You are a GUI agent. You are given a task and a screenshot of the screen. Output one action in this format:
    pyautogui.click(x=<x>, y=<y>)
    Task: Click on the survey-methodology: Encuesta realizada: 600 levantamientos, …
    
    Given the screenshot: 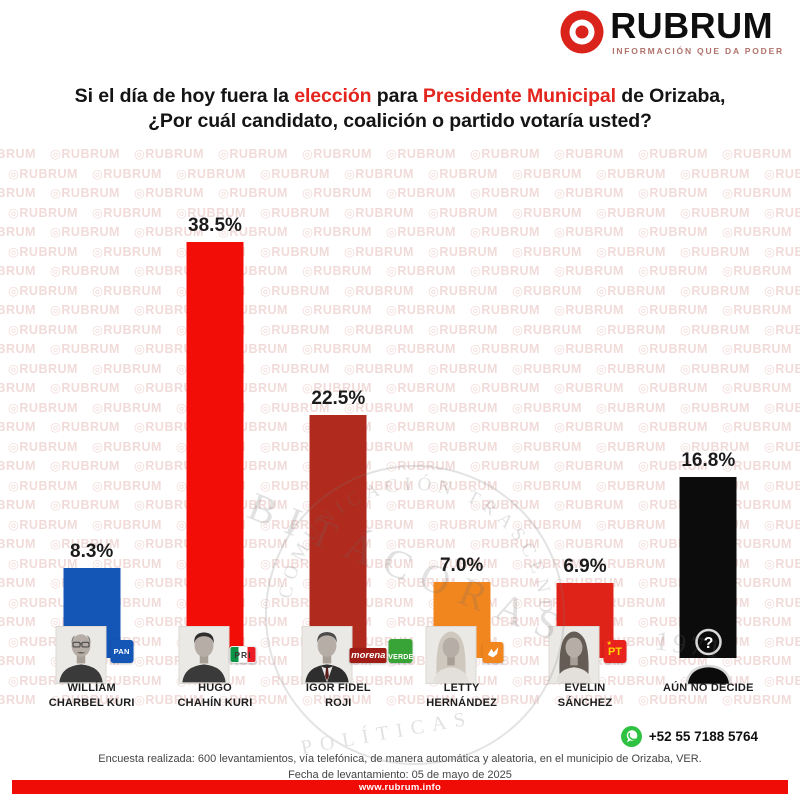 What is the action you would take?
    pyautogui.click(x=400, y=768)
    